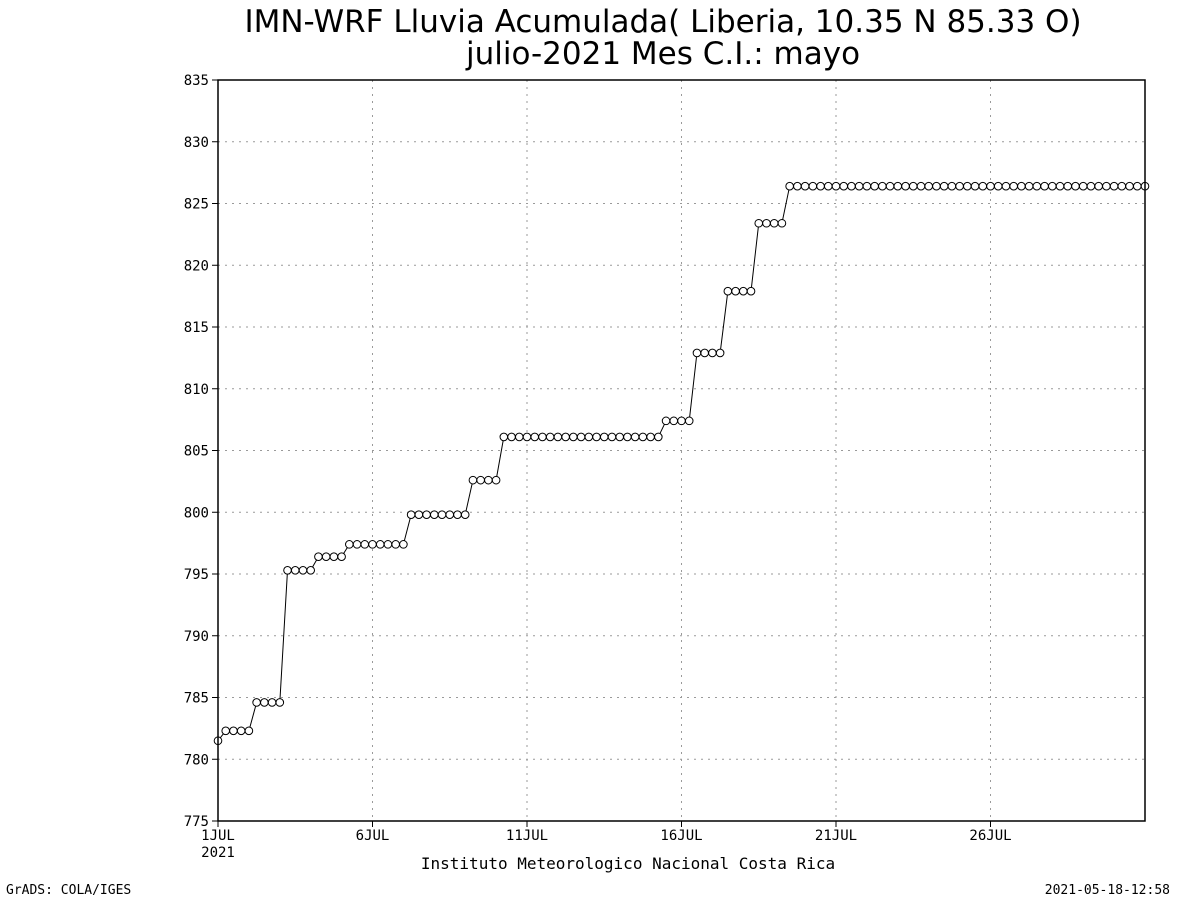 The width and height of the screenshot is (1200, 900). I want to click on y-axis: 775 780 785 790 795 800 805 810 815 820 825 830 835, so click(201, 451).